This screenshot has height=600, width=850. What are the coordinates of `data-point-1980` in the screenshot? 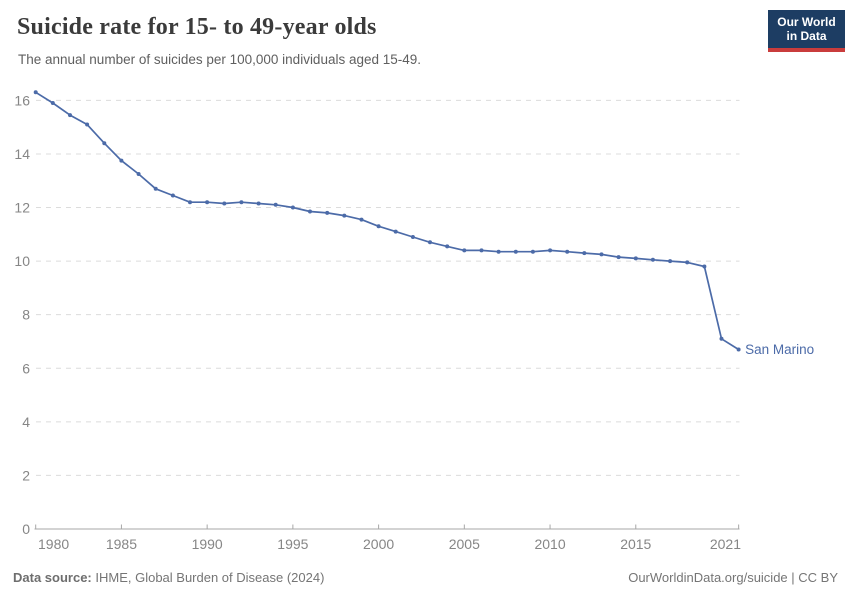 It's located at (35, 92).